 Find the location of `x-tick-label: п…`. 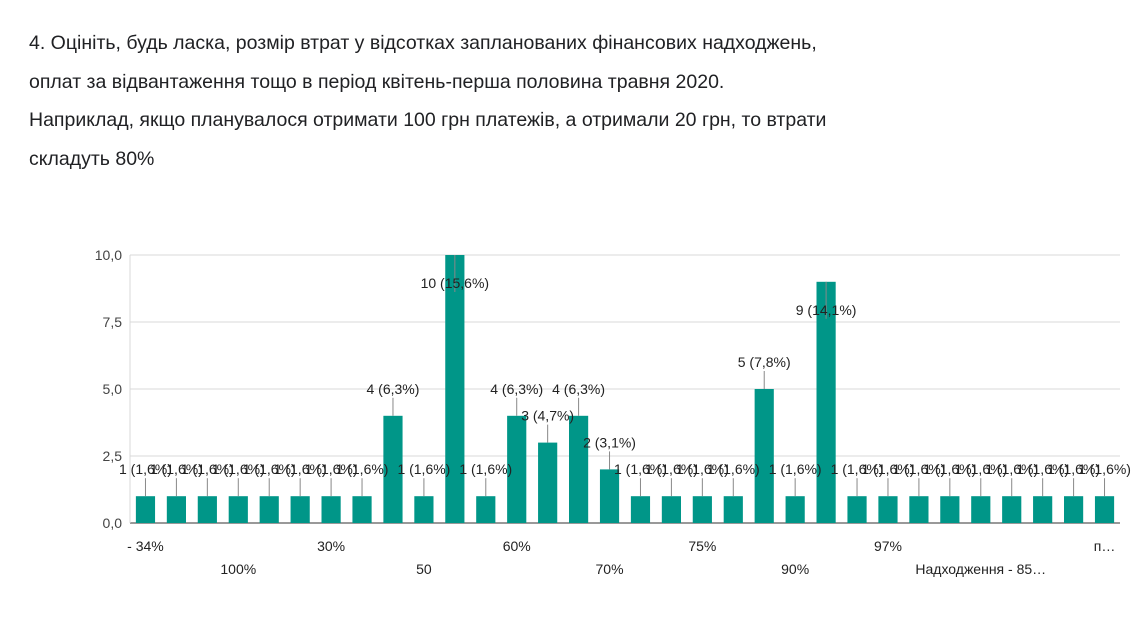

x-tick-label: п… is located at coordinates (1105, 546).